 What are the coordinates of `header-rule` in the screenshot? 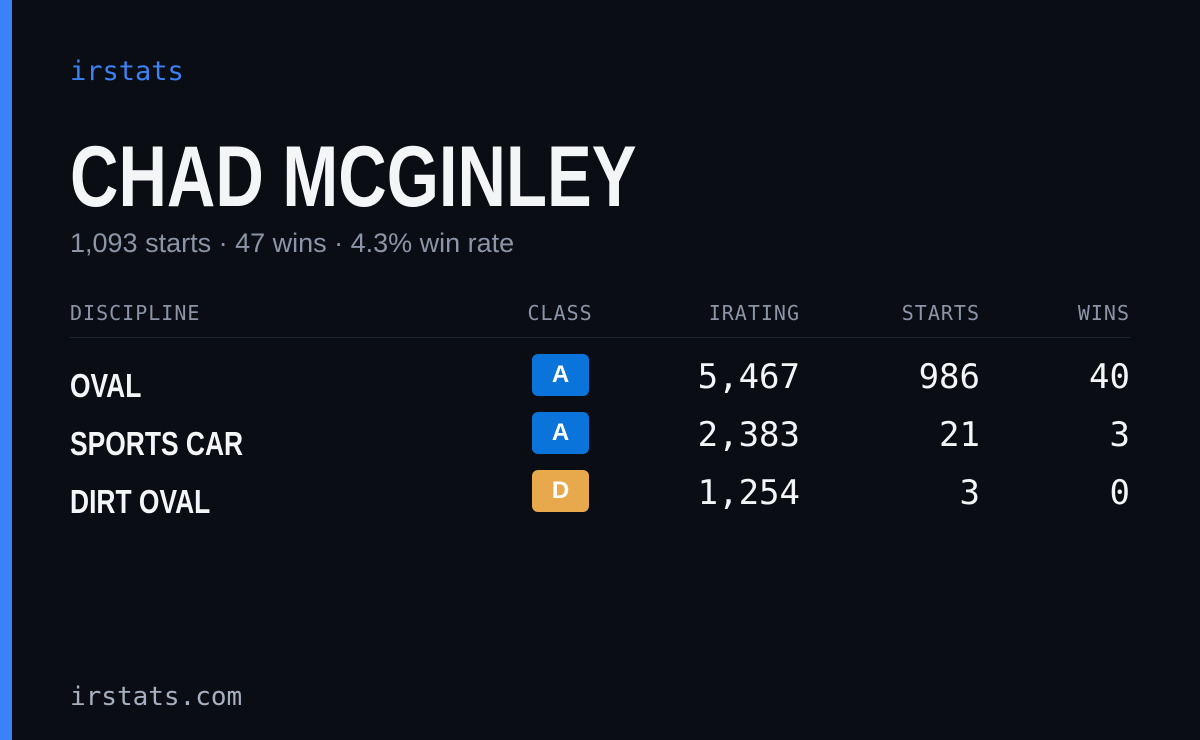 It's located at (600, 337).